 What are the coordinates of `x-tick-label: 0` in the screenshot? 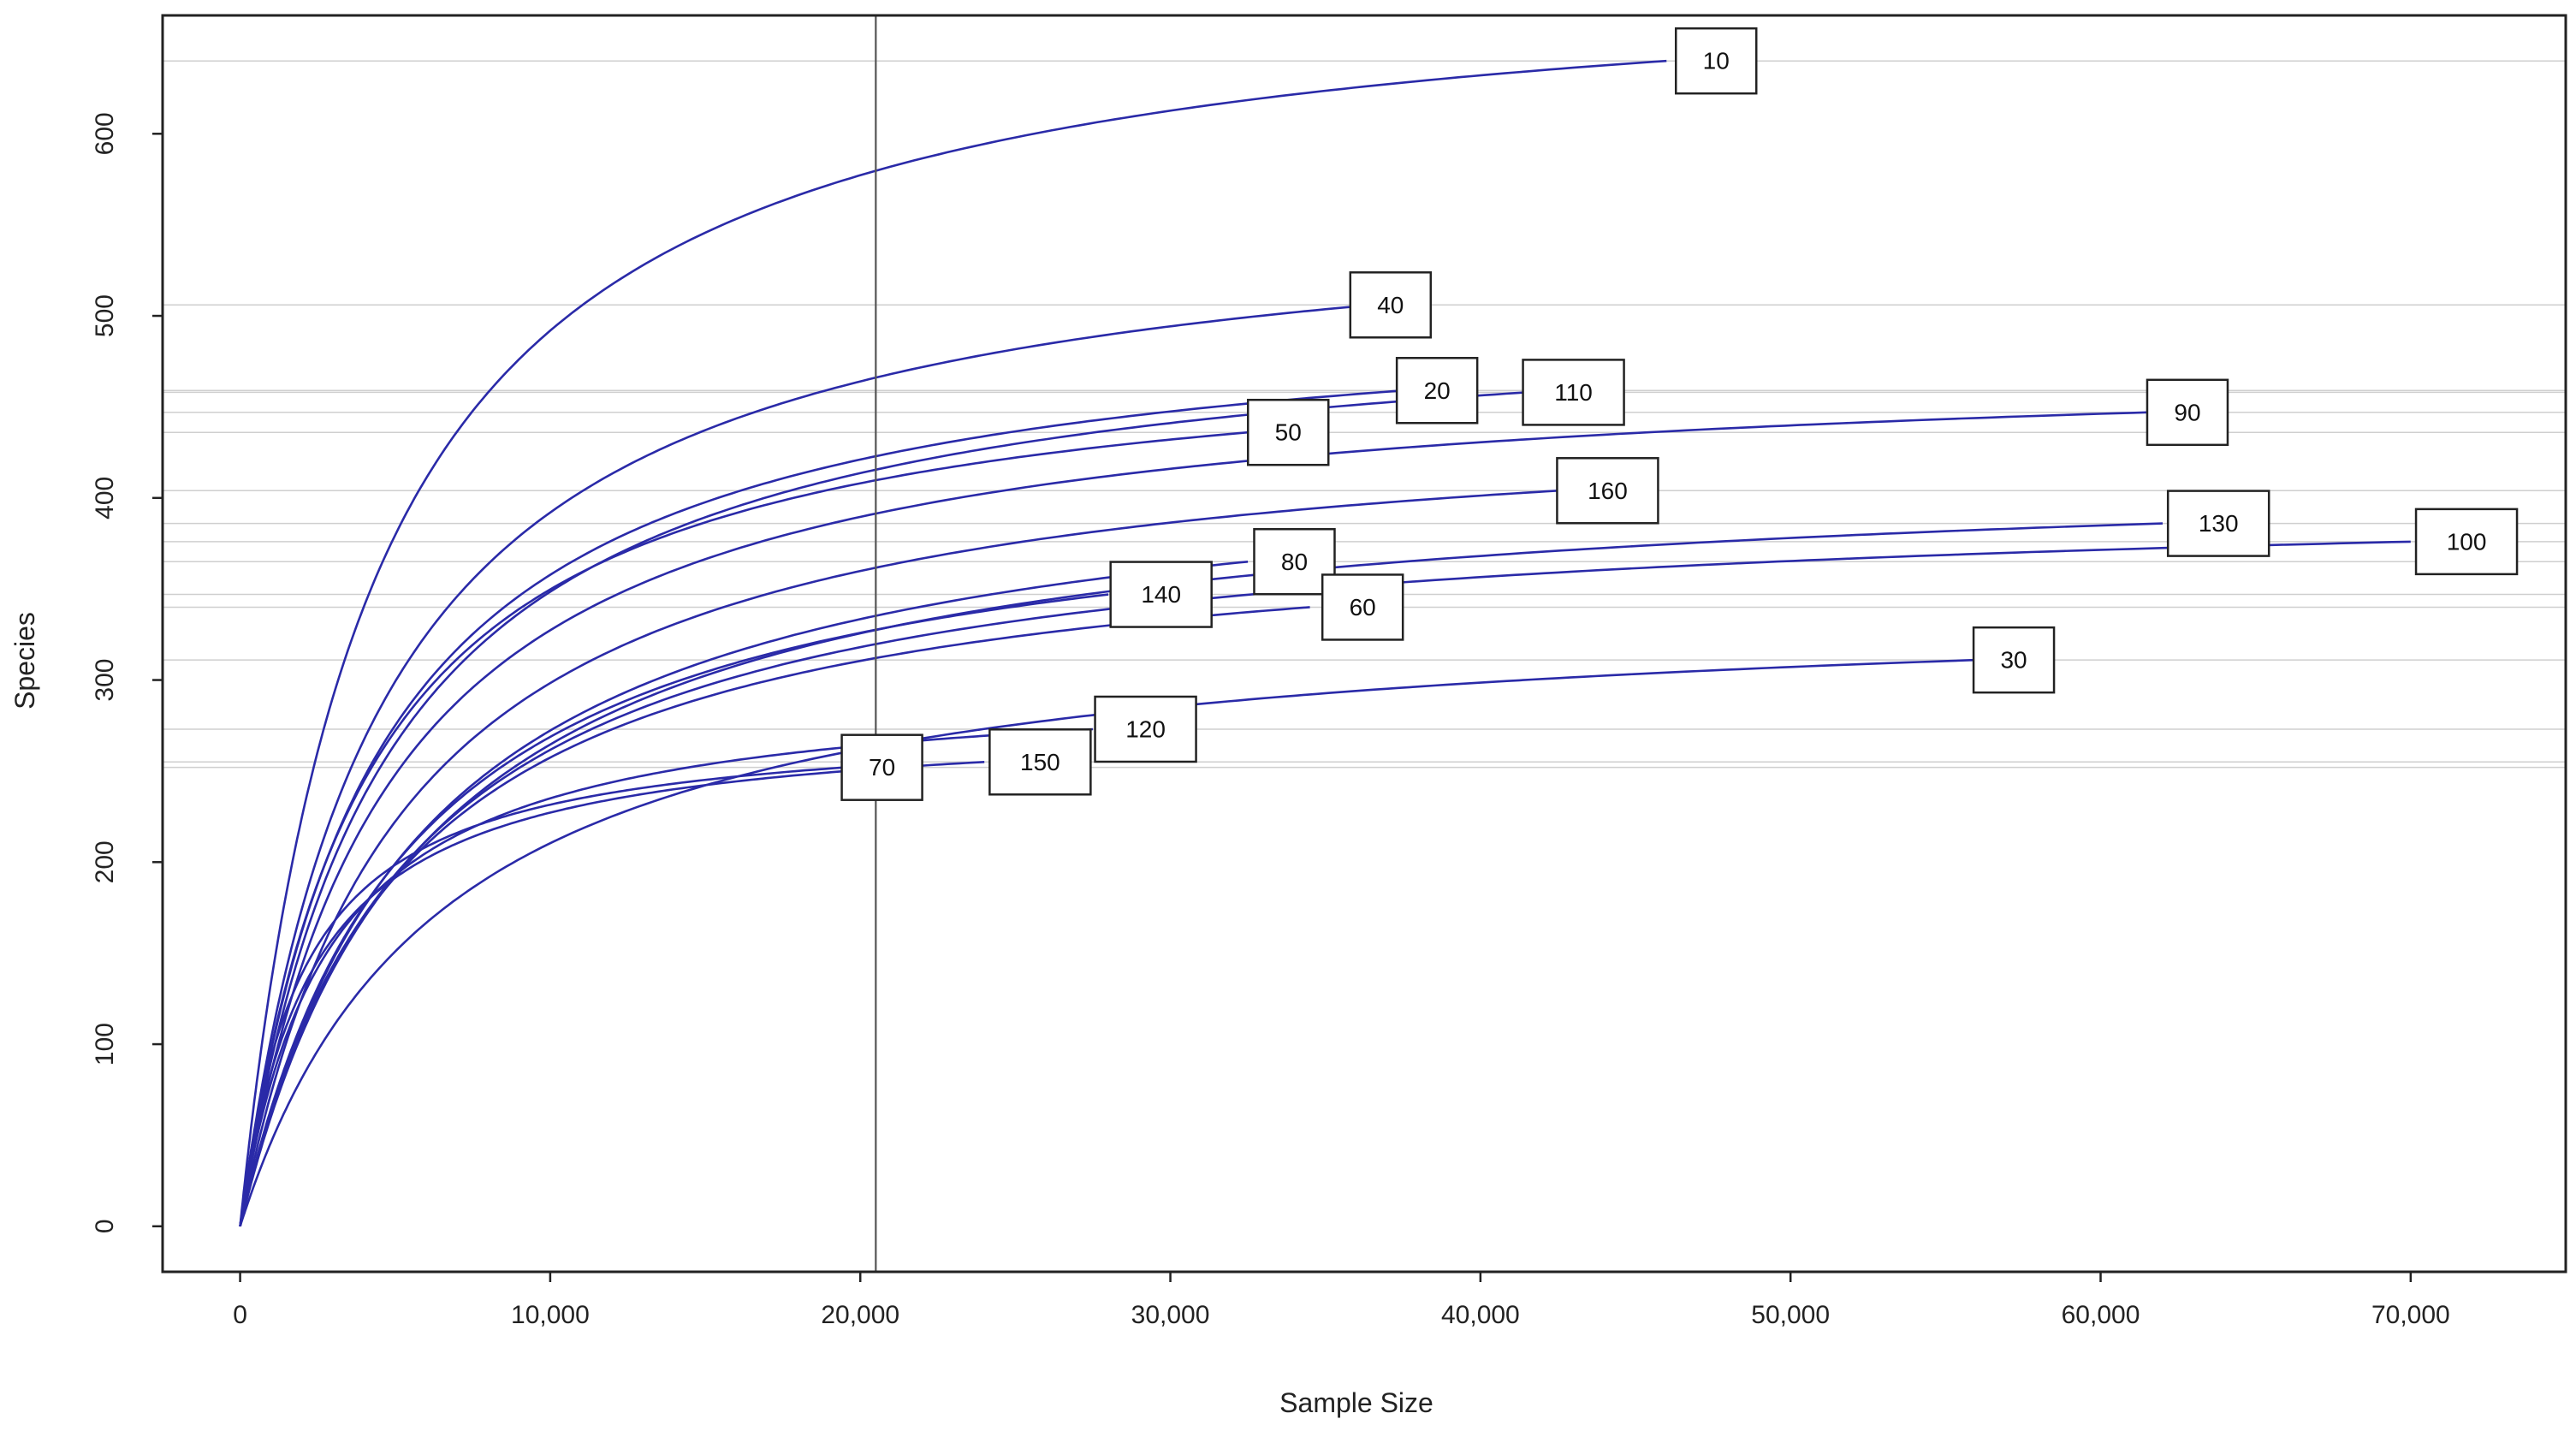 It's located at (240, 1315).